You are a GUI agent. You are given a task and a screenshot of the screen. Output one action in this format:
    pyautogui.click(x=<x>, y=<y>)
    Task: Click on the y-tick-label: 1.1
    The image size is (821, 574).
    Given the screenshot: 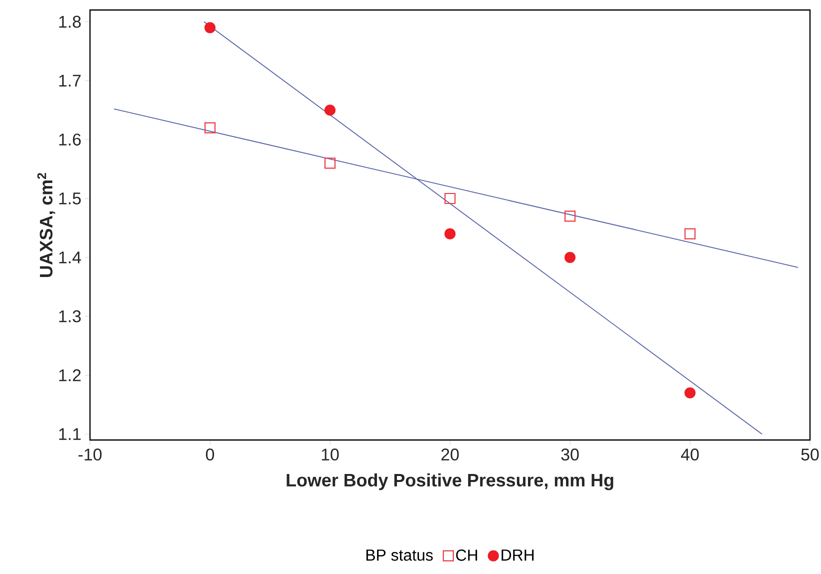 What is the action you would take?
    pyautogui.click(x=70, y=434)
    